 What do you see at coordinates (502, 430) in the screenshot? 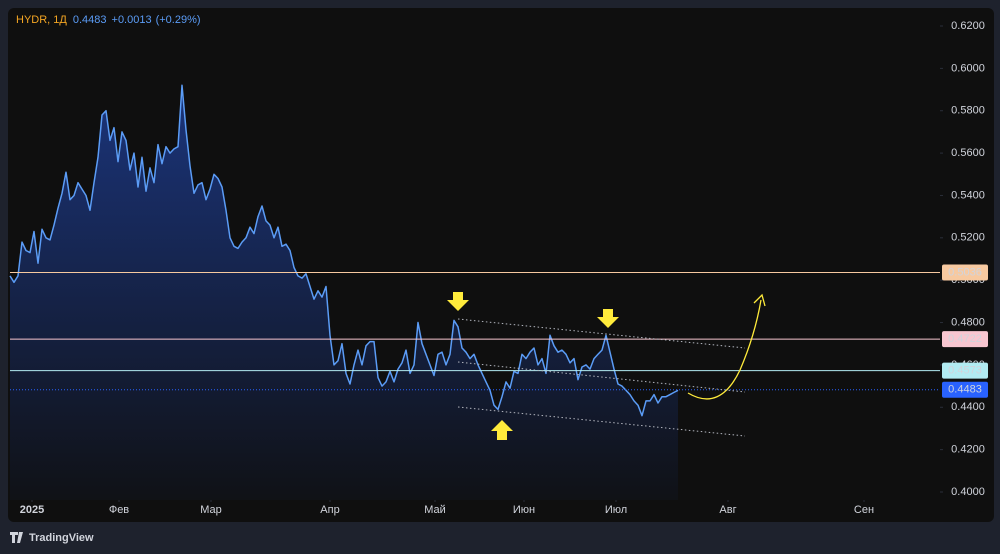
I see `arrow-up` at bounding box center [502, 430].